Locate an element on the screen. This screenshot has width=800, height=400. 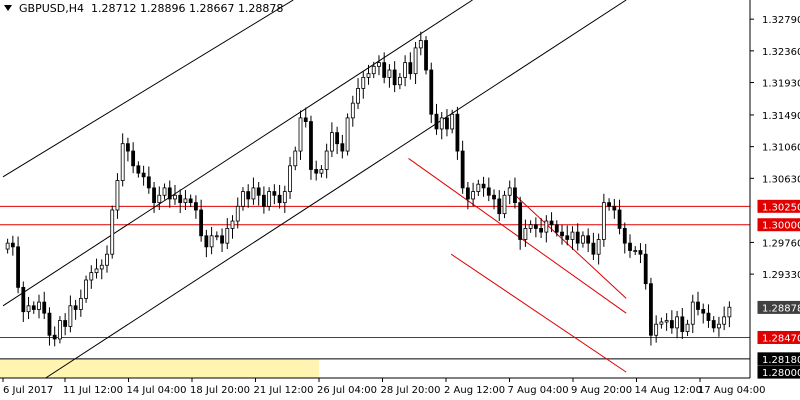
x-tick-label: 28 Jul 20:00 is located at coordinates (411, 390).